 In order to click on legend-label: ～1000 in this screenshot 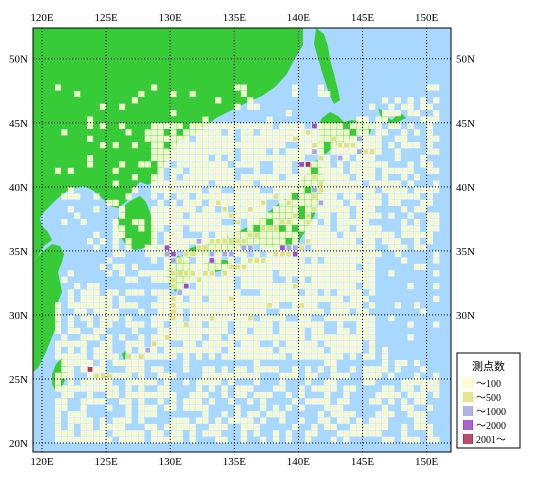, I will do `click(491, 412)`.